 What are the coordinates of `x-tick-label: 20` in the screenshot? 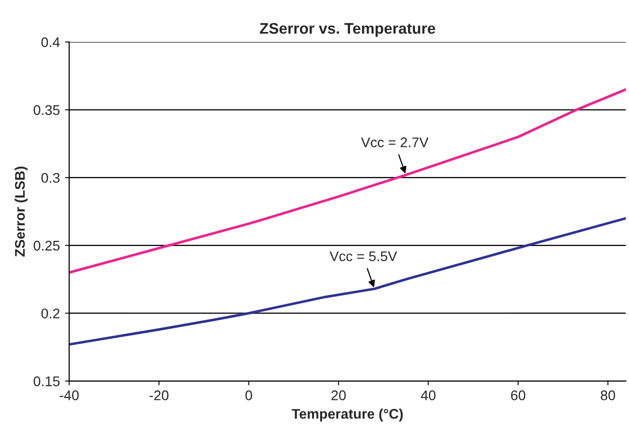 It's located at (339, 395).